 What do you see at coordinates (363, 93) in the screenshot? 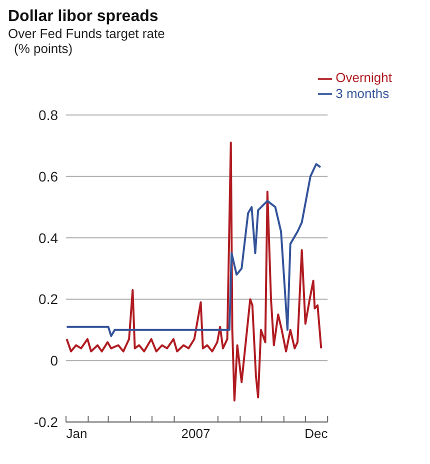
I see `legend-label: 3 months` at bounding box center [363, 93].